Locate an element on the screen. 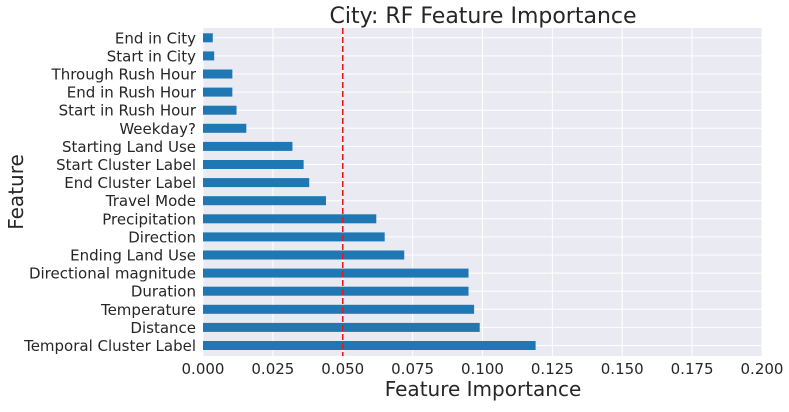  y-tick-label: End in Rush Hour is located at coordinates (132, 93).